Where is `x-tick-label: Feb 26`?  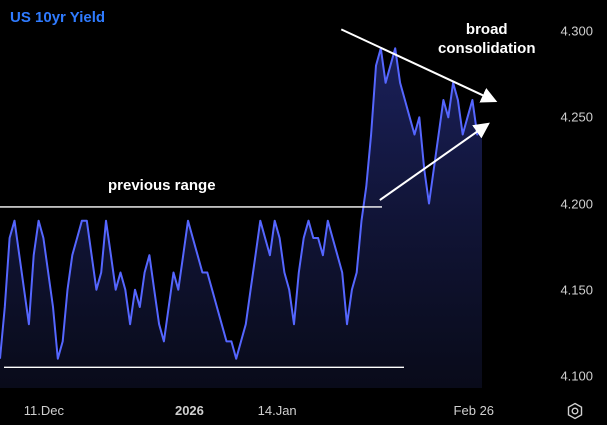 x-tick-label: Feb 26 is located at coordinates (474, 410).